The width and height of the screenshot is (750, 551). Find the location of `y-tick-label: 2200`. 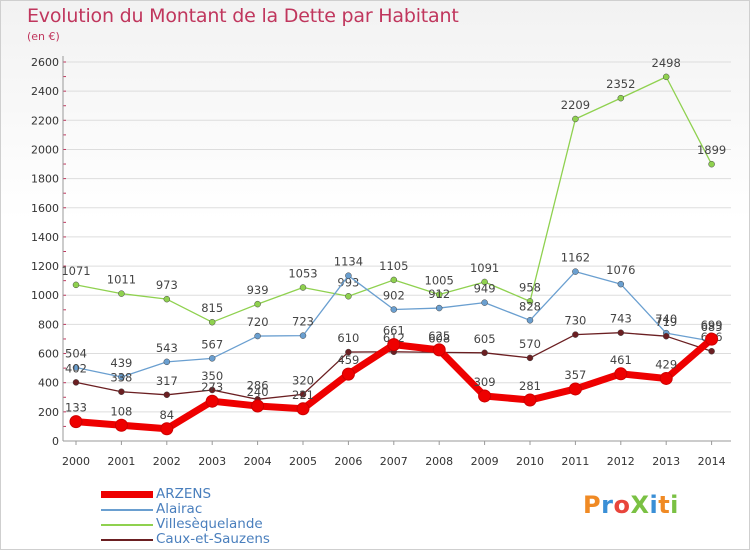

y-tick-label: 2200 is located at coordinates (45, 120).